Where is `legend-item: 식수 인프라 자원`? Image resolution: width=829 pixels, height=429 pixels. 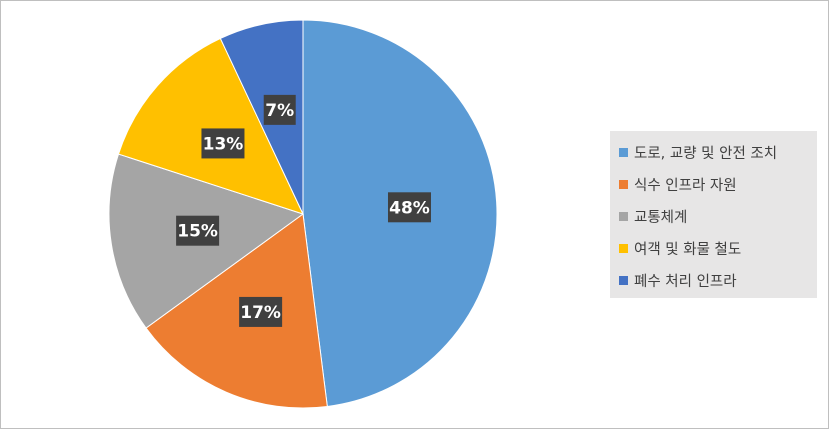
legend-item: 식수 인프라 자원 is located at coordinates (718, 184).